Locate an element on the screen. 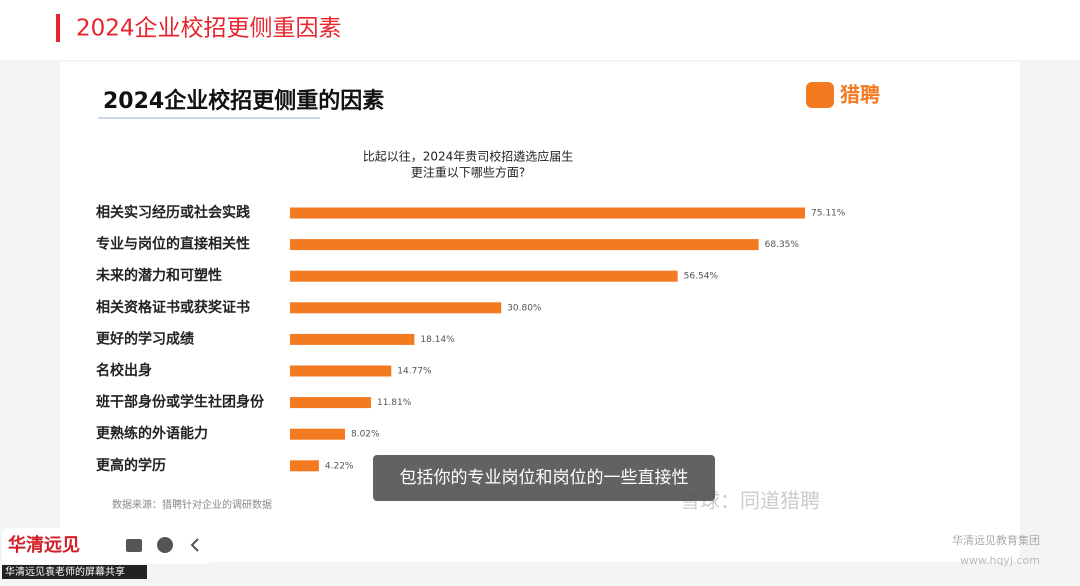 This screenshot has height=586, width=1080. category-label: 更熟练的外语能力 is located at coordinates (152, 433).